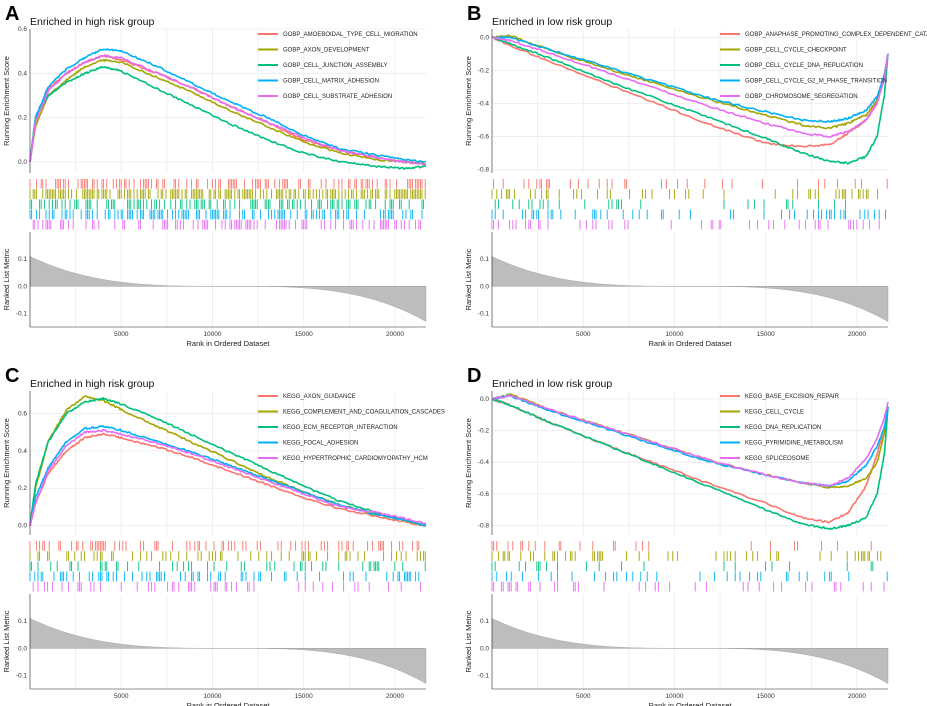 This screenshot has width=927, height=706. What do you see at coordinates (92, 22) in the screenshot?
I see `panel-title: Enriched in high risk group` at bounding box center [92, 22].